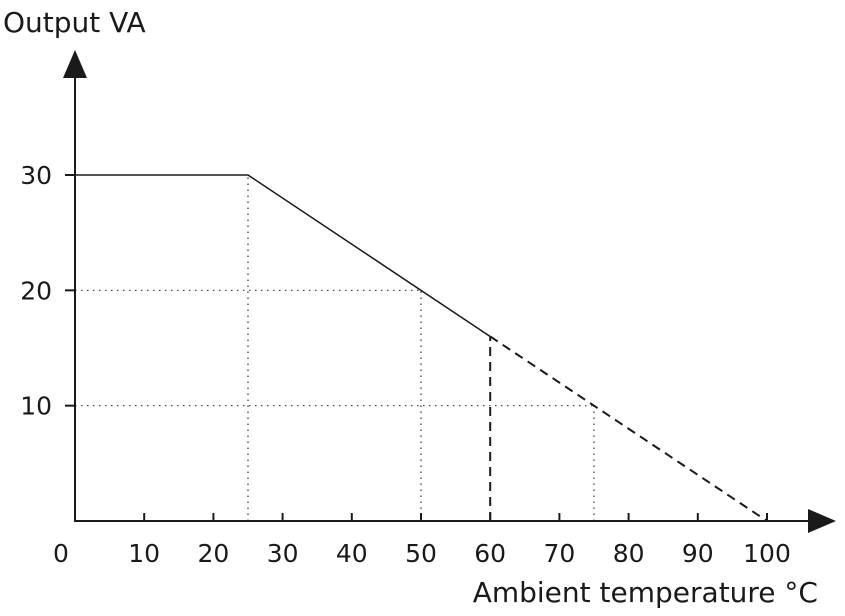 This screenshot has width=845, height=616. Describe the element at coordinates (144, 553) in the screenshot. I see `x-tick-label-10: 10` at that location.